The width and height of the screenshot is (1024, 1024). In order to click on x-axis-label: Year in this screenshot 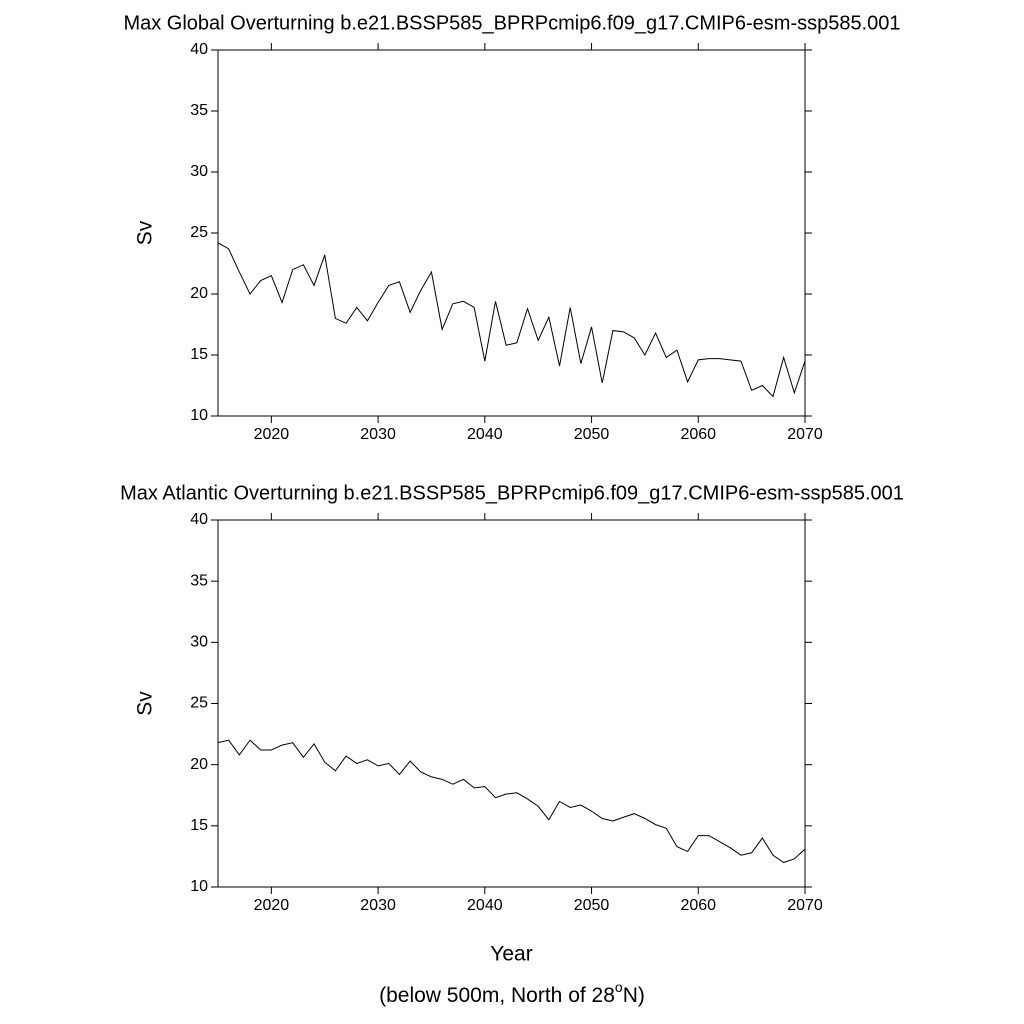, I will do `click(511, 954)`.